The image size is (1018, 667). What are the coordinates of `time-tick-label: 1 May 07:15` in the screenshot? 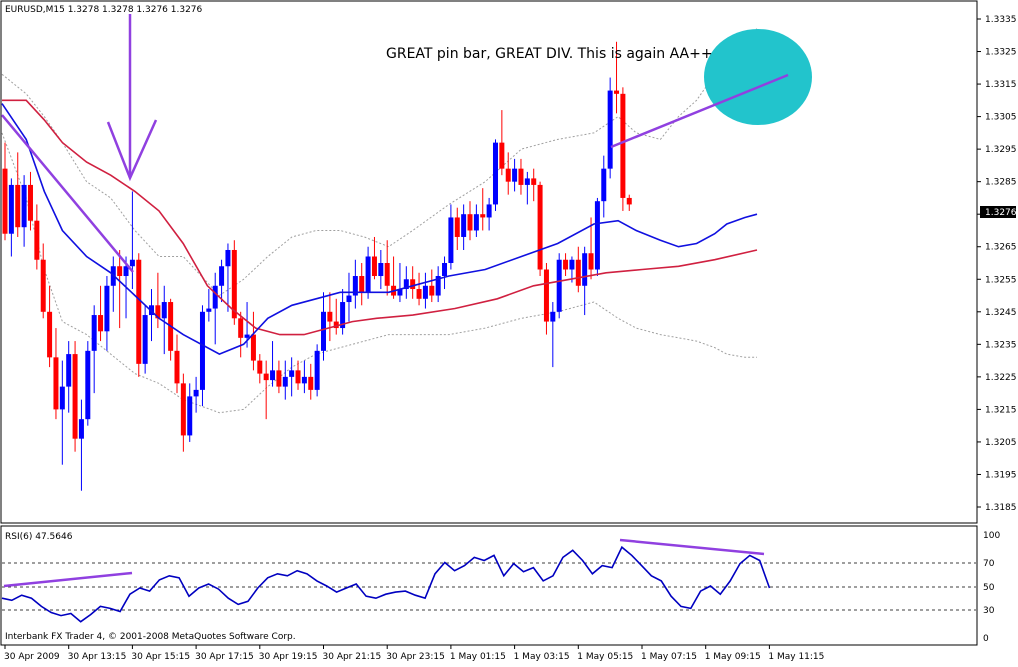 It's located at (669, 657).